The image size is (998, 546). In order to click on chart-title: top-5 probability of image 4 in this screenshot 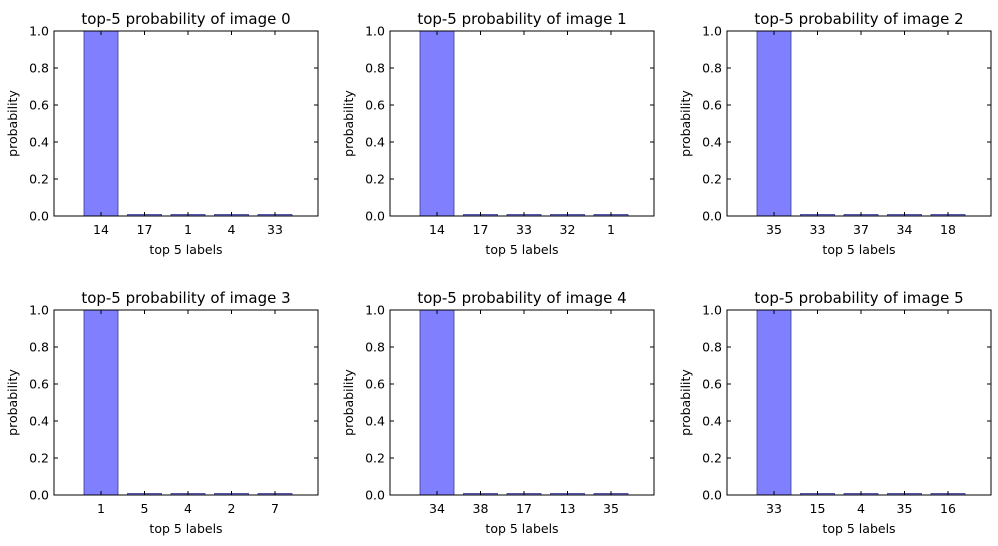, I will do `click(521, 298)`.